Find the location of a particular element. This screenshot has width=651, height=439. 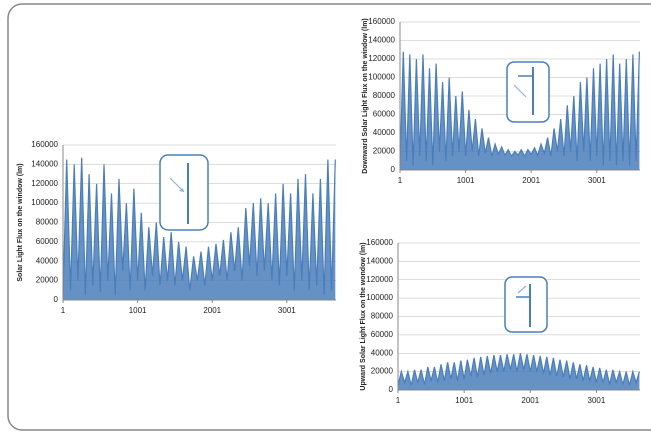

y-axis-label: Solar Light Flux on the window (lm) is located at coordinates (20, 222).